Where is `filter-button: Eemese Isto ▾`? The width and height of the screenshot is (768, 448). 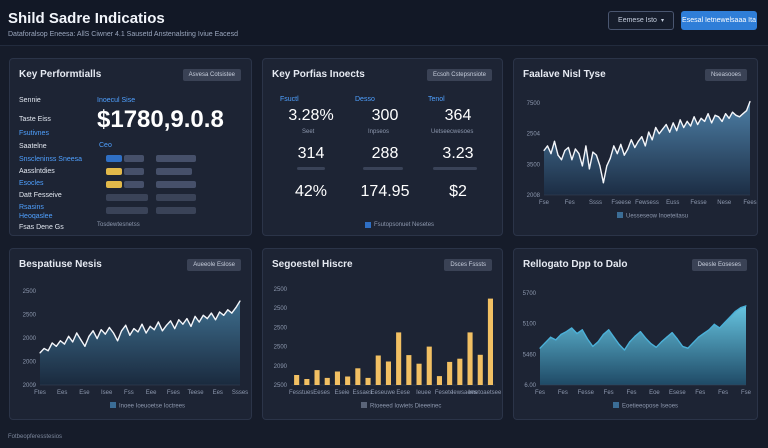
filter-button: Eemese Isto ▾ is located at coordinates (641, 20).